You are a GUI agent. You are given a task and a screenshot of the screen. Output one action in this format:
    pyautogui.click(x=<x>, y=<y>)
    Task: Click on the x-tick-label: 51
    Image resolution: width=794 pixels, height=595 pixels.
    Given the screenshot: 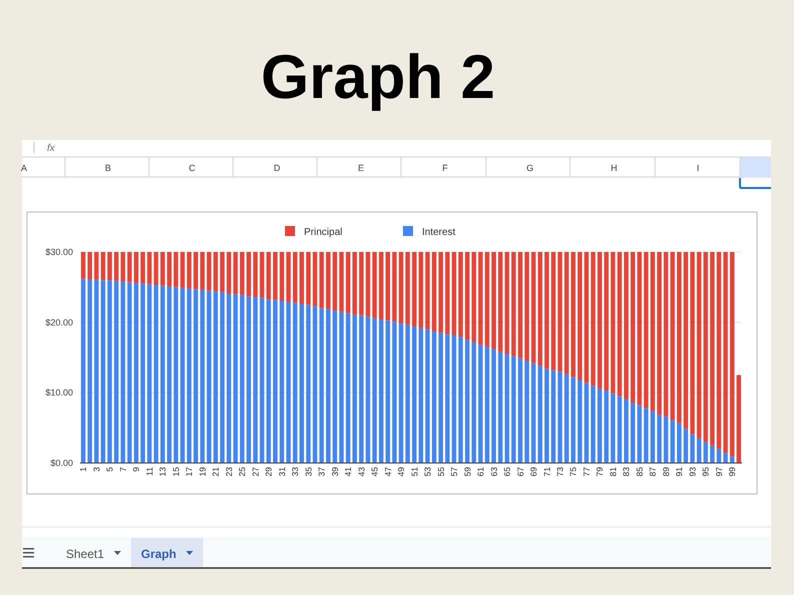 What is the action you would take?
    pyautogui.click(x=414, y=471)
    